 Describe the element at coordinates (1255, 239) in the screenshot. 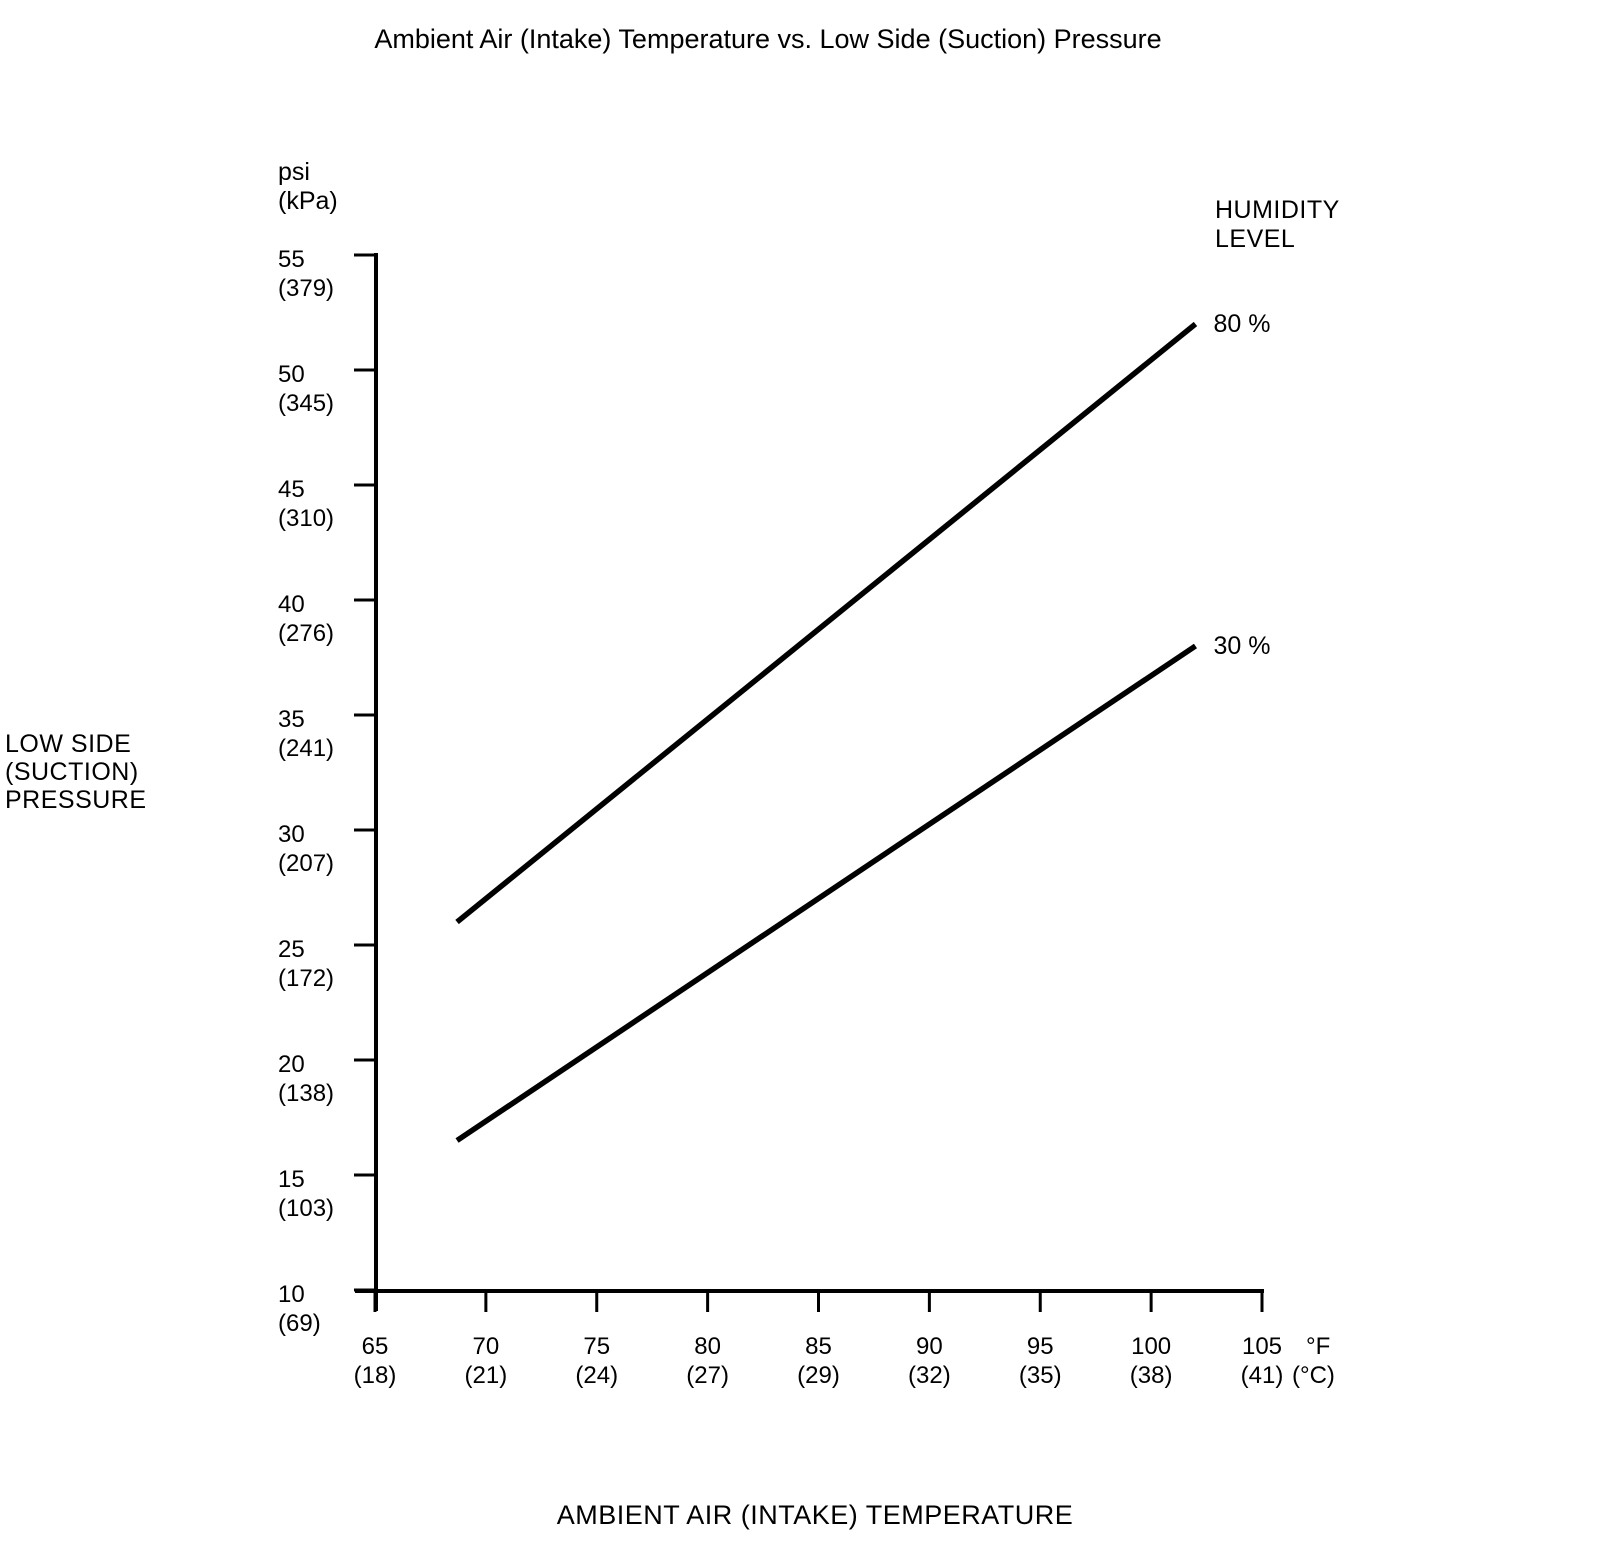

I see `legend-title-line: LEVEL` at that location.